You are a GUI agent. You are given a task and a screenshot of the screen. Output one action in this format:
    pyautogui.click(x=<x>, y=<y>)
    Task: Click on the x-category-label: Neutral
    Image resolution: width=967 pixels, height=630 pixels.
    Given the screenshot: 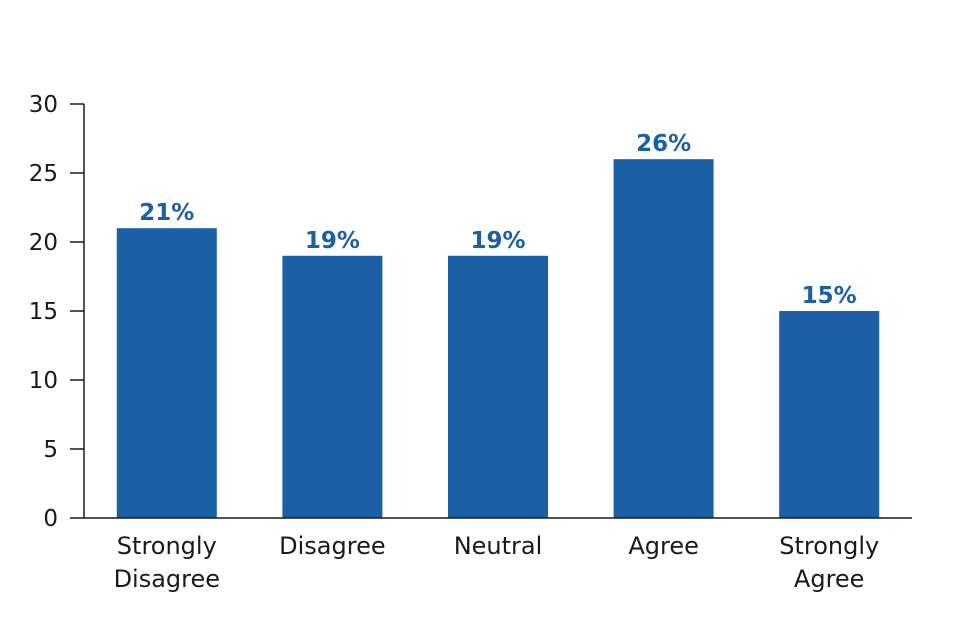 What is the action you would take?
    pyautogui.click(x=498, y=546)
    